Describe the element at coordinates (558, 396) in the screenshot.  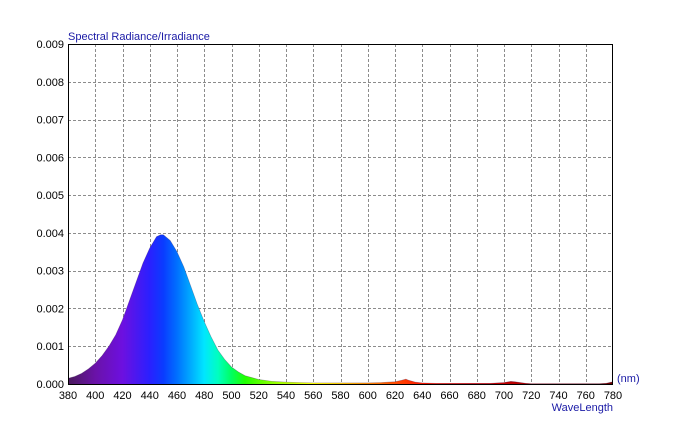
I see `x-tick-label: 740` at that location.